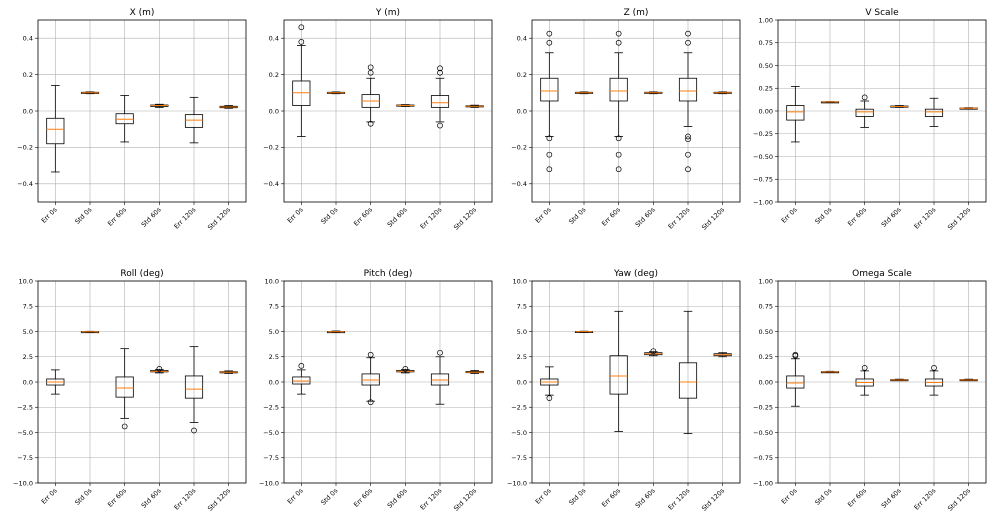  I want to click on y-tick-label: −0.75, so click(763, 180).